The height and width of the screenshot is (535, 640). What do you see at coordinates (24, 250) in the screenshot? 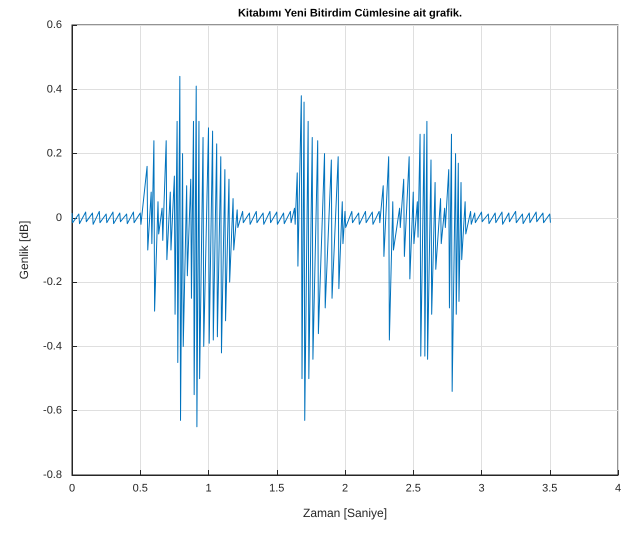
I see `y-axis-title: Genlik [dB]` at bounding box center [24, 250].